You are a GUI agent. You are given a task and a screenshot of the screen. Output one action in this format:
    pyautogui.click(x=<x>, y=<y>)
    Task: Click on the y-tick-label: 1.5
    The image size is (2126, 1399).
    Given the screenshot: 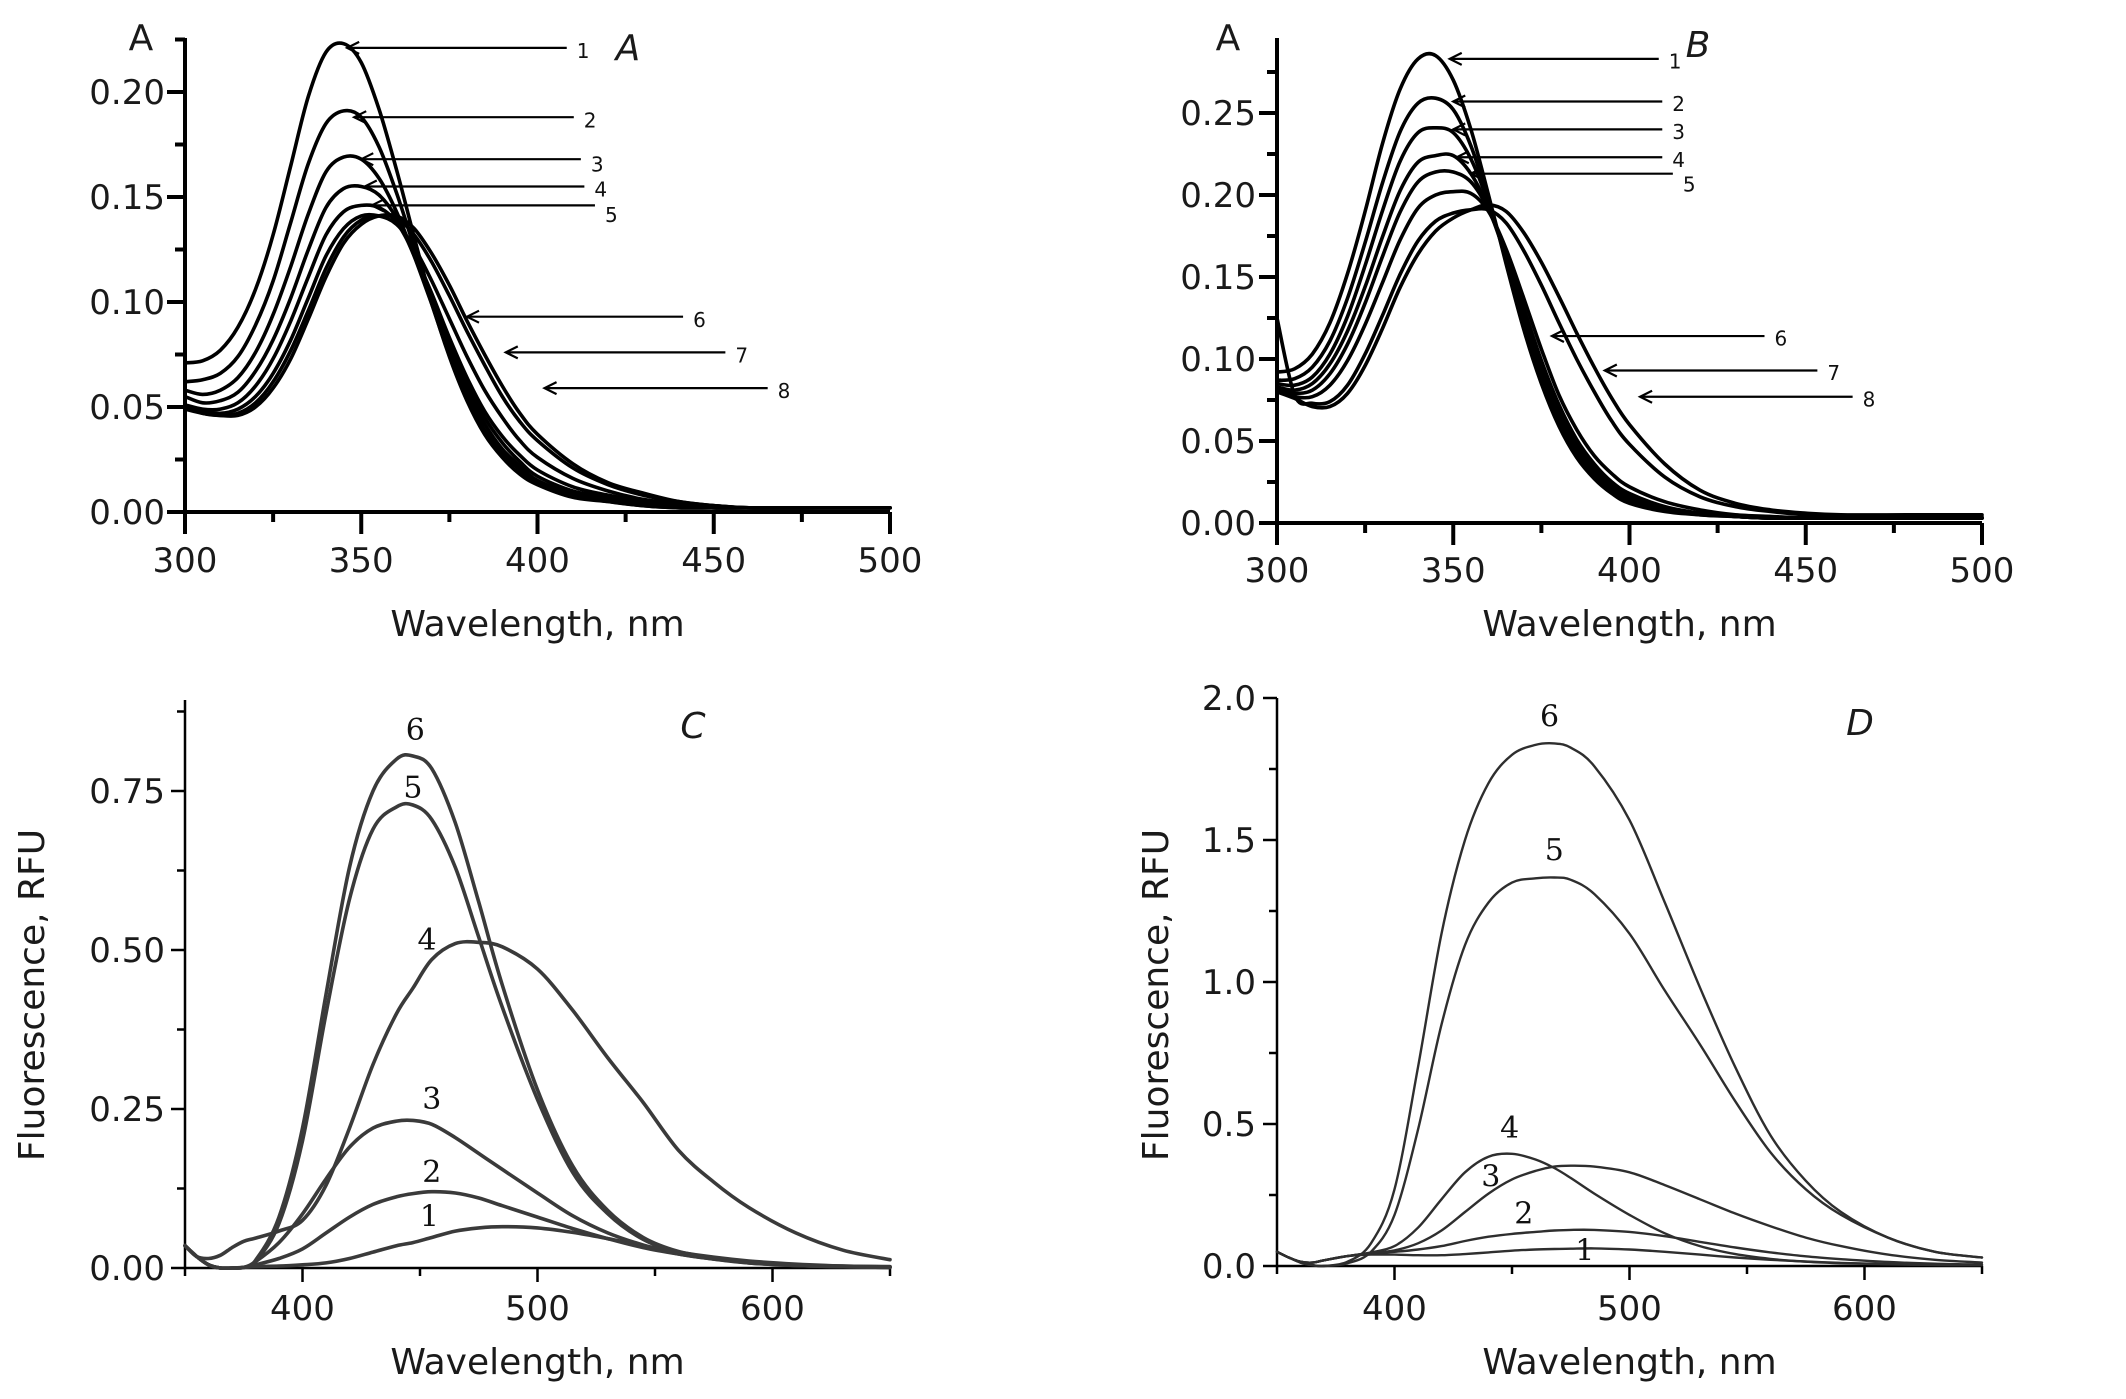 What is the action you would take?
    pyautogui.click(x=1229, y=841)
    